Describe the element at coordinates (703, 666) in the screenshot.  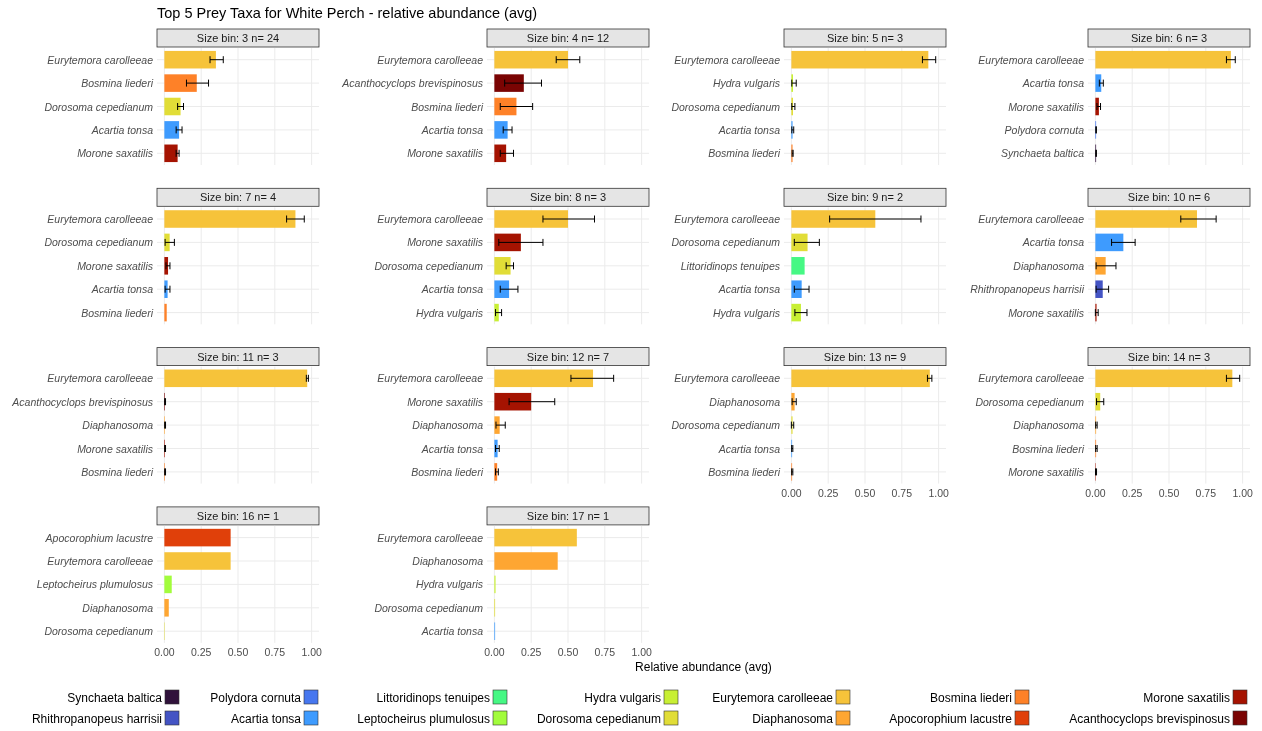
I see `x-axis-title: Relative abundance (avg)` at that location.